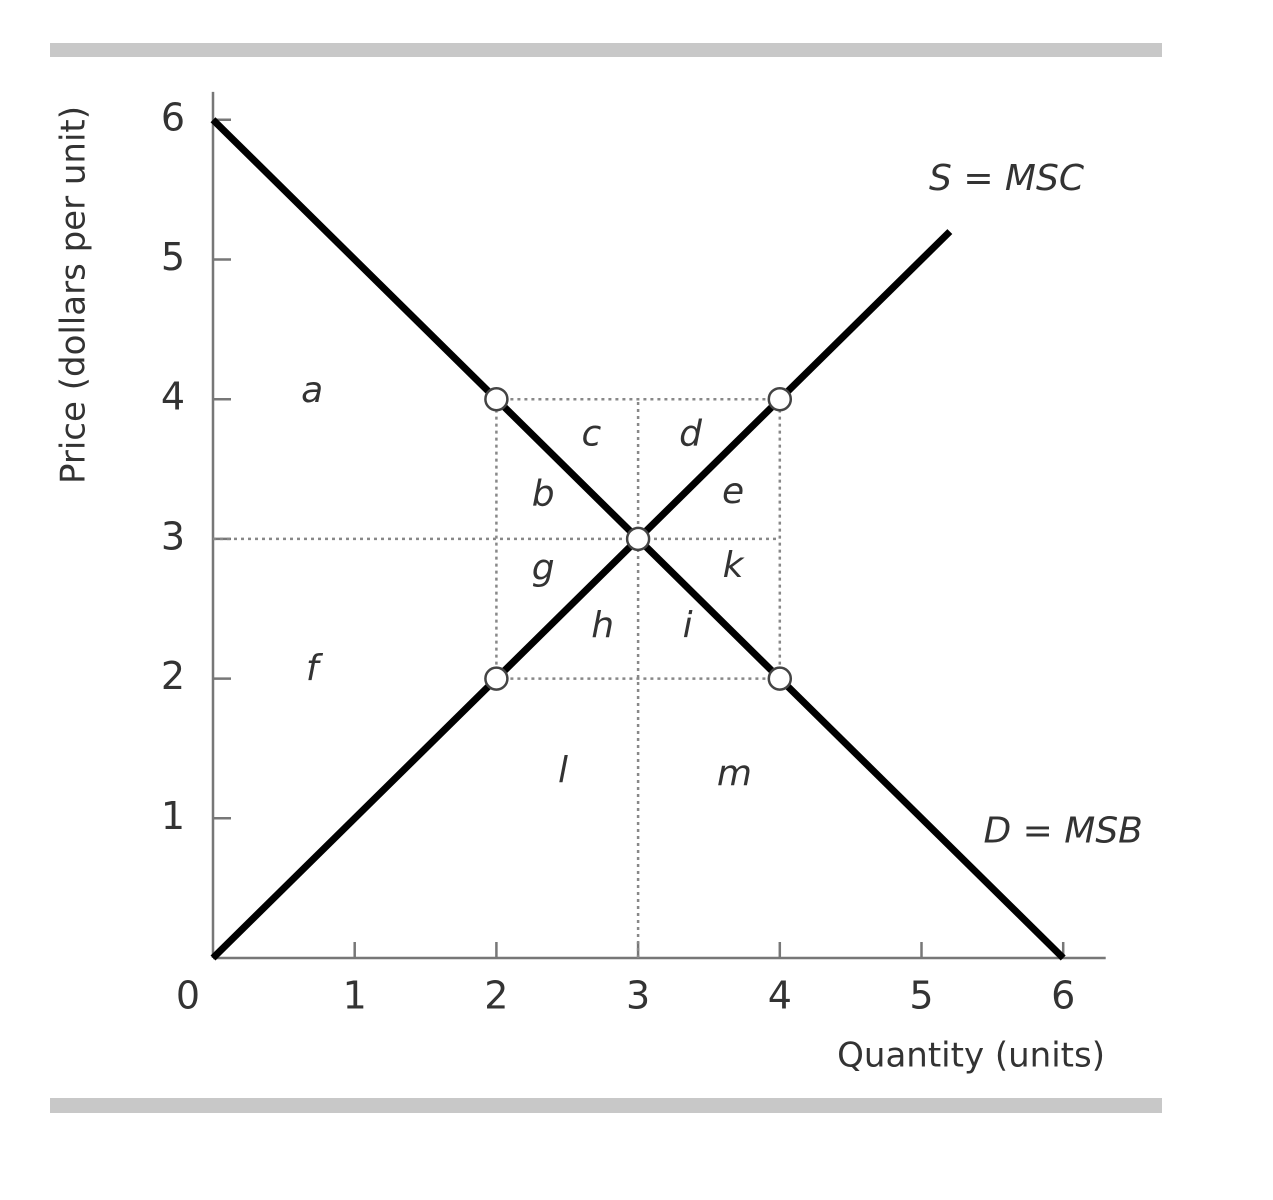 The image size is (1273, 1200). What do you see at coordinates (1063, 996) in the screenshot?
I see `x-tick-label: 6` at bounding box center [1063, 996].